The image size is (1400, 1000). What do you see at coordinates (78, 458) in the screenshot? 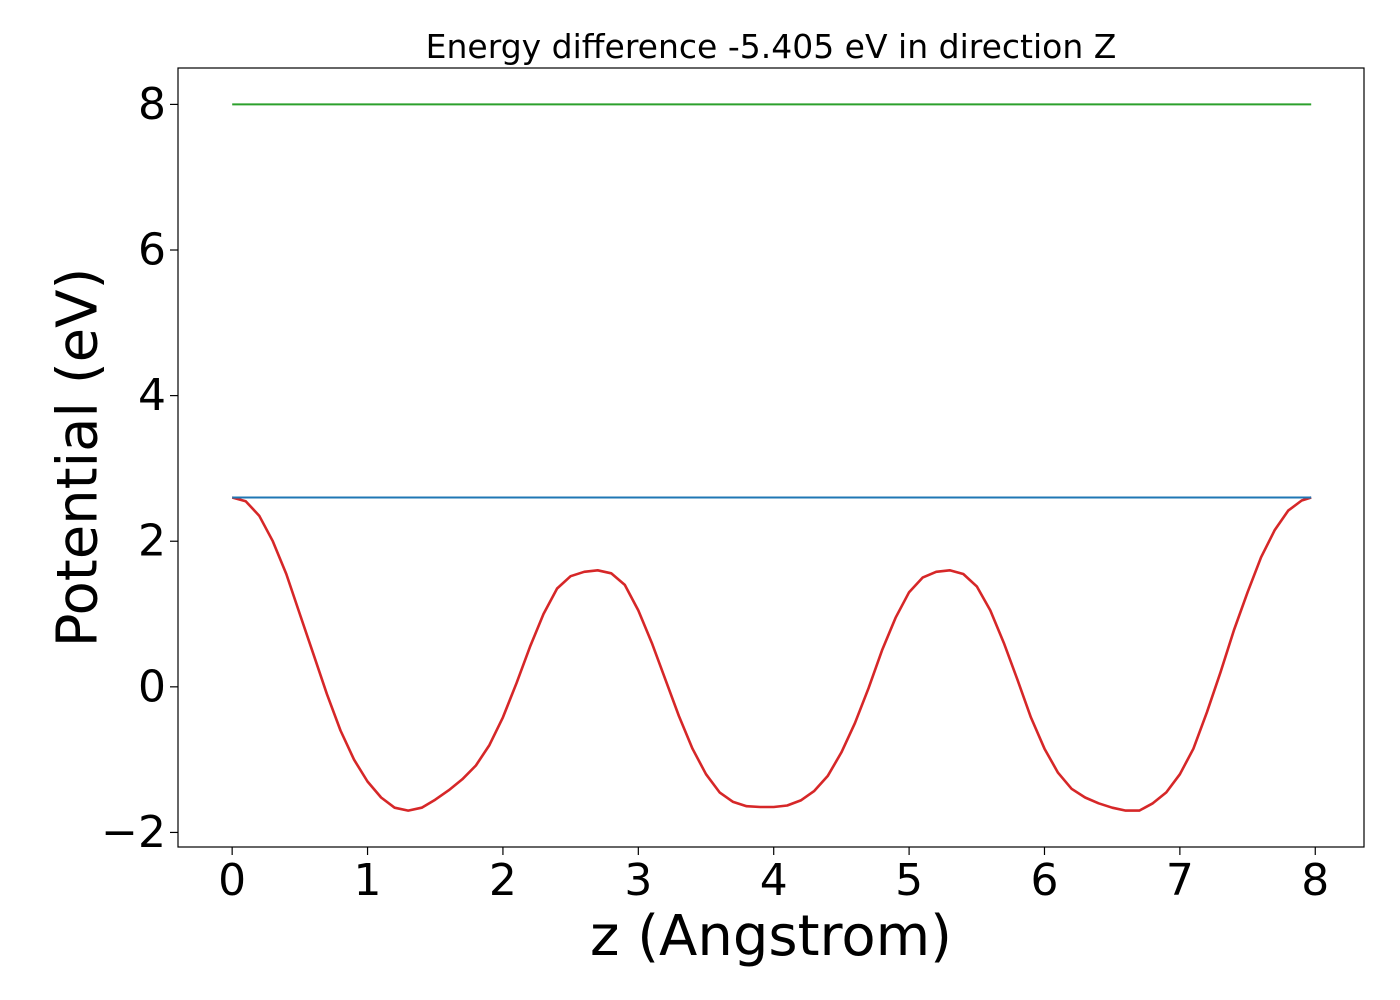
I see `y-axis-label: Potential (eV)` at bounding box center [78, 458].